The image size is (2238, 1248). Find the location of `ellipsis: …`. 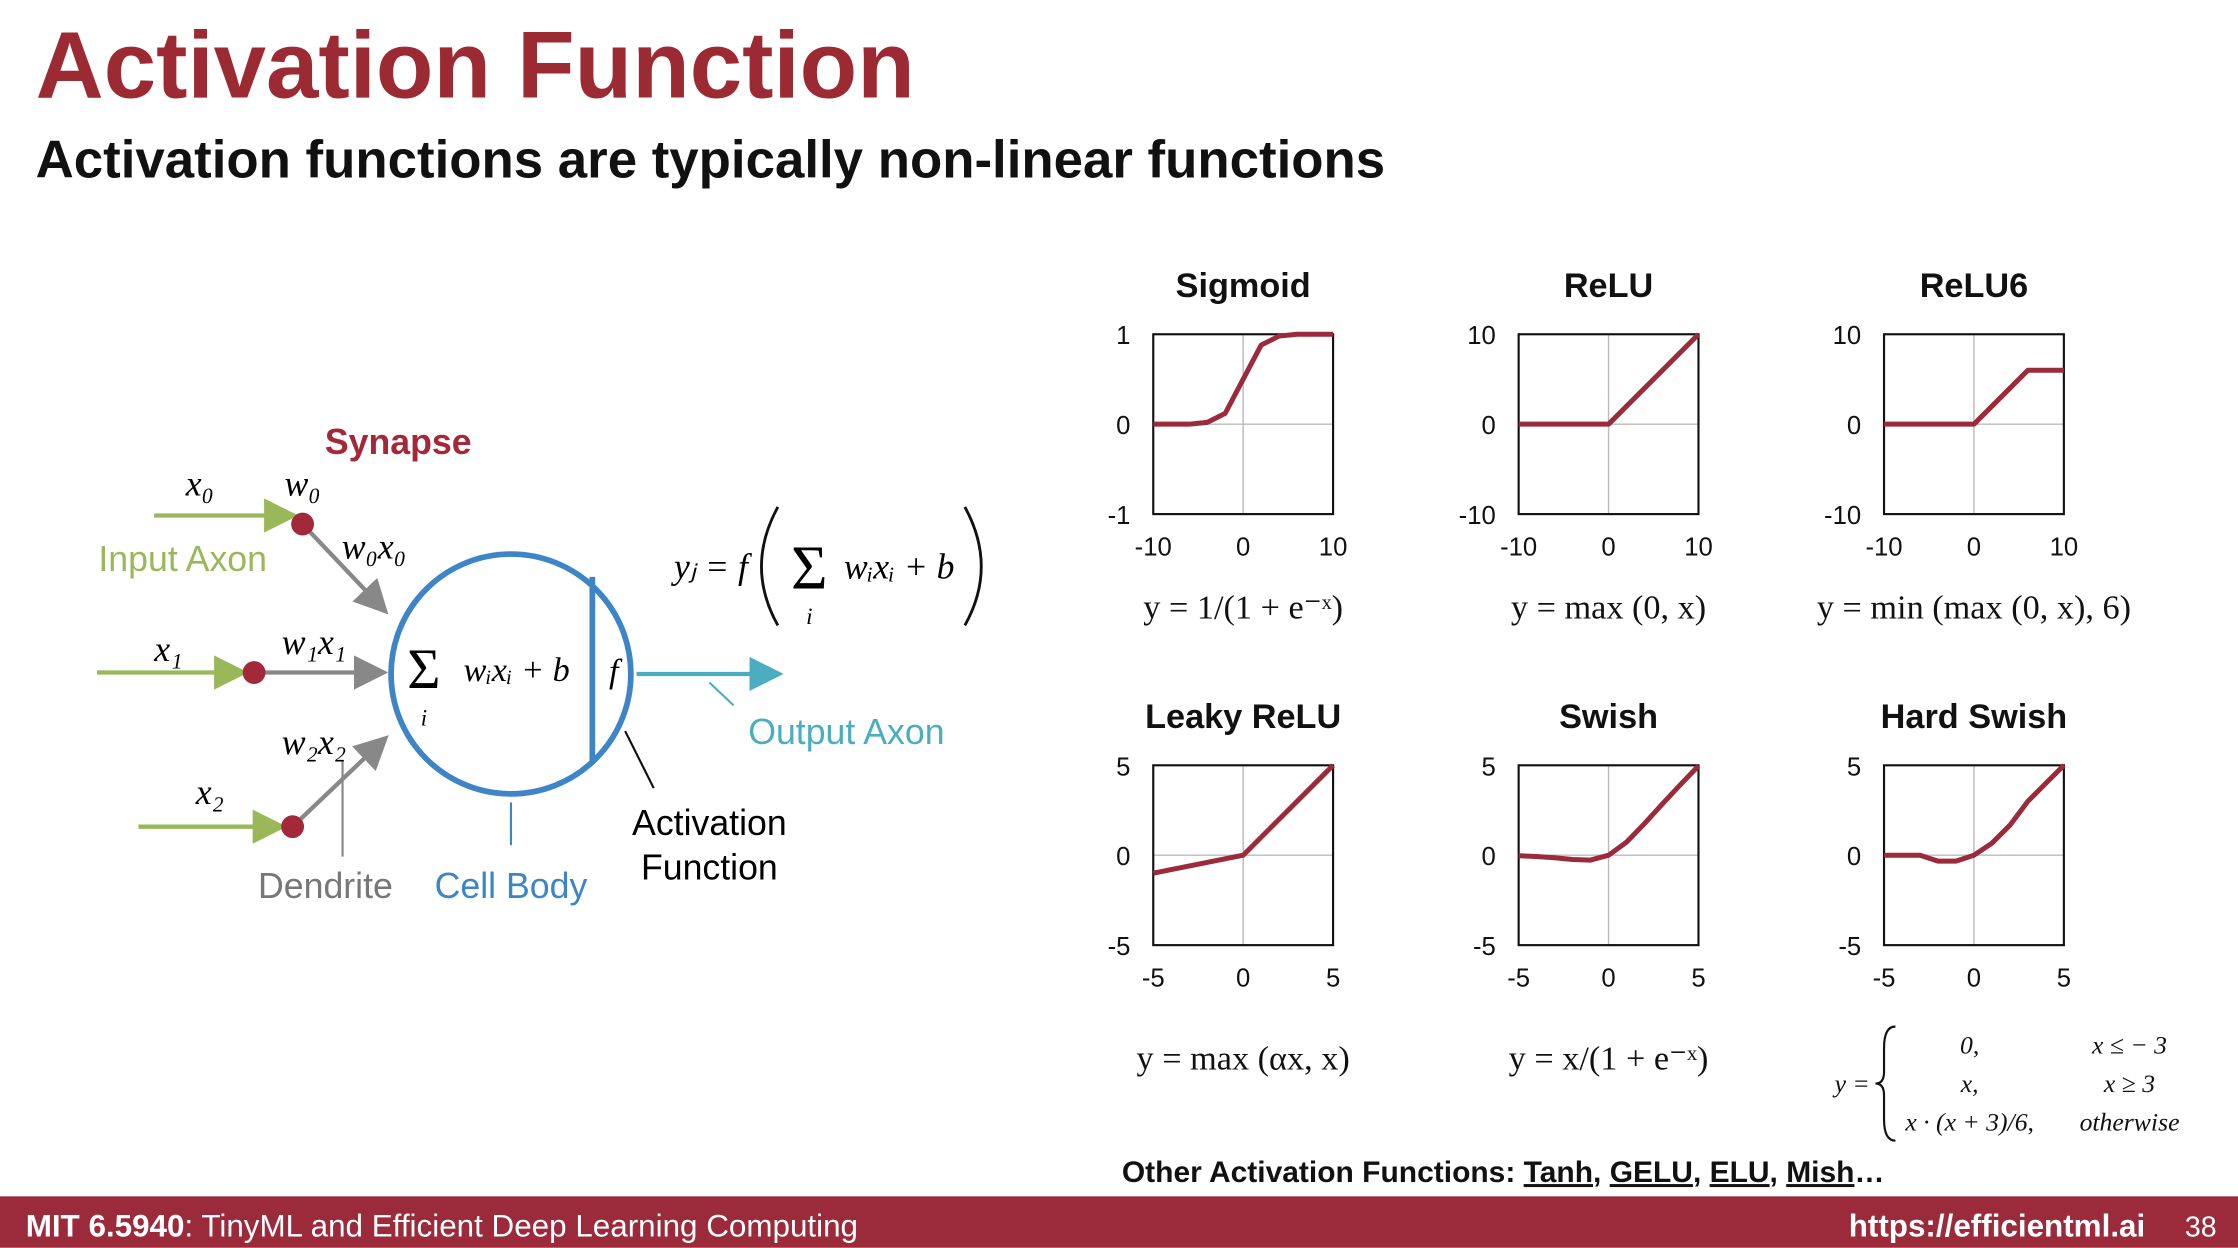

ellipsis: … is located at coordinates (1869, 1172).